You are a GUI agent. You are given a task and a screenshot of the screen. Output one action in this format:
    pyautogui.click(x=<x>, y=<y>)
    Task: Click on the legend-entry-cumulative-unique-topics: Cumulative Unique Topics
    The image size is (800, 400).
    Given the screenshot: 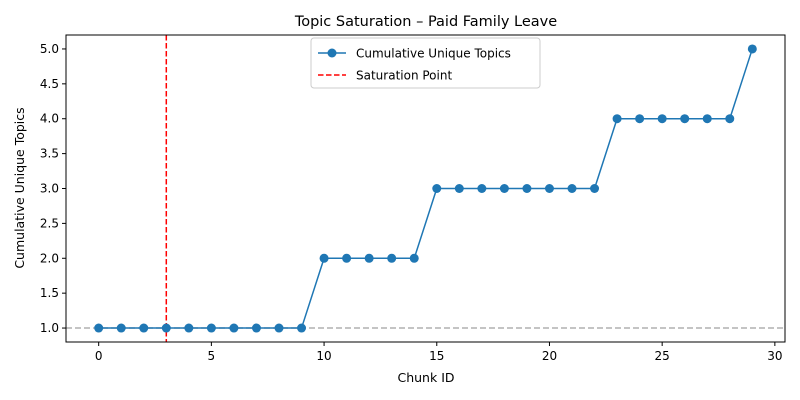 What is the action you would take?
    pyautogui.click(x=433, y=54)
    